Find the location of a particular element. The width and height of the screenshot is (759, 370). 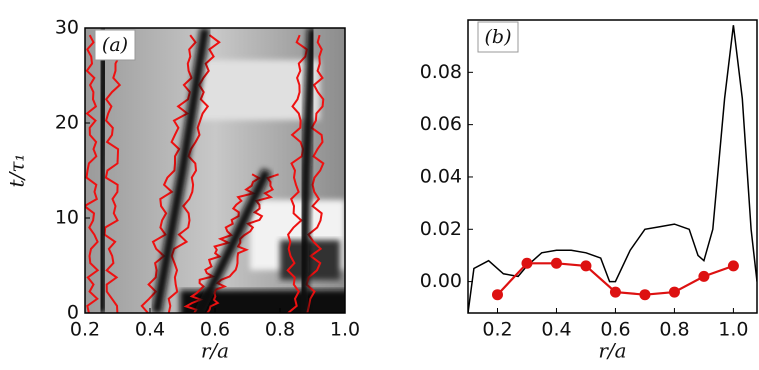

y-tick-label: 10 is located at coordinates (67, 218).